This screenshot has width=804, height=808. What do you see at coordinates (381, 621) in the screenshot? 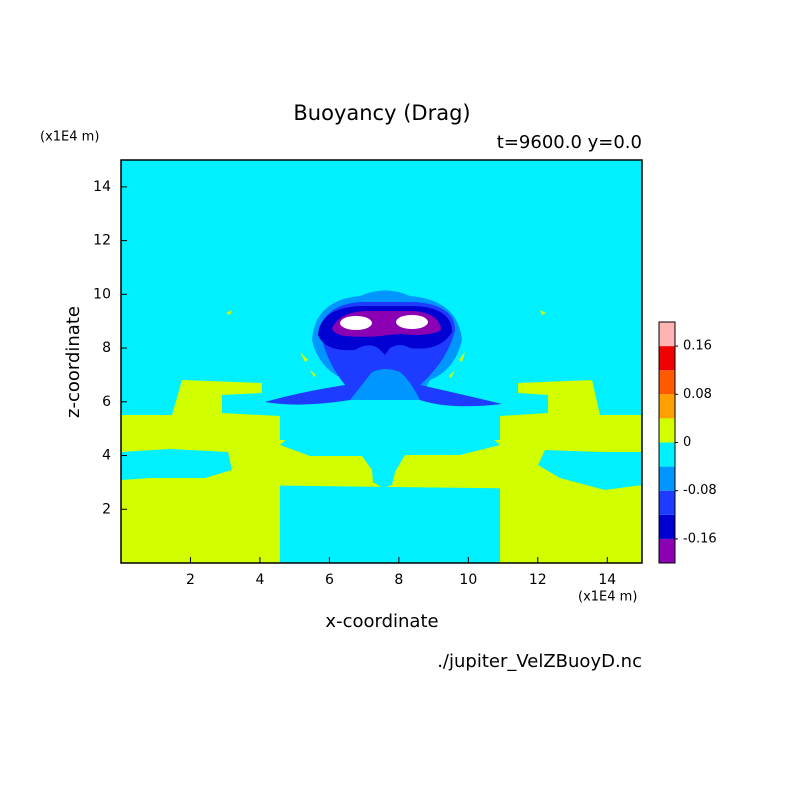
I see `x-axis-label: x-coordinate` at bounding box center [381, 621].